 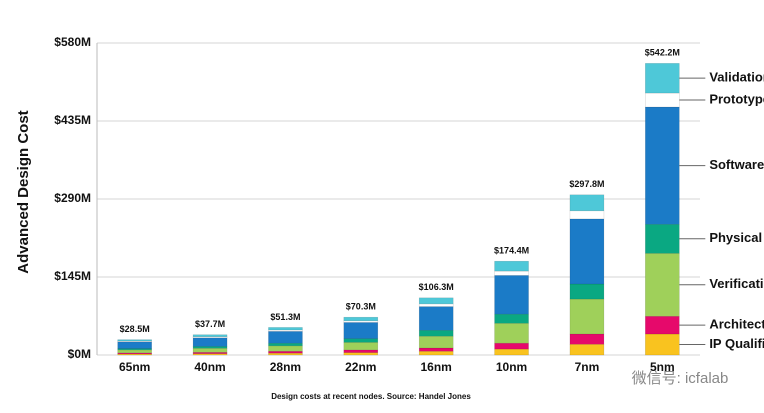 I want to click on x-tick-label: 28nm, so click(x=285, y=367).